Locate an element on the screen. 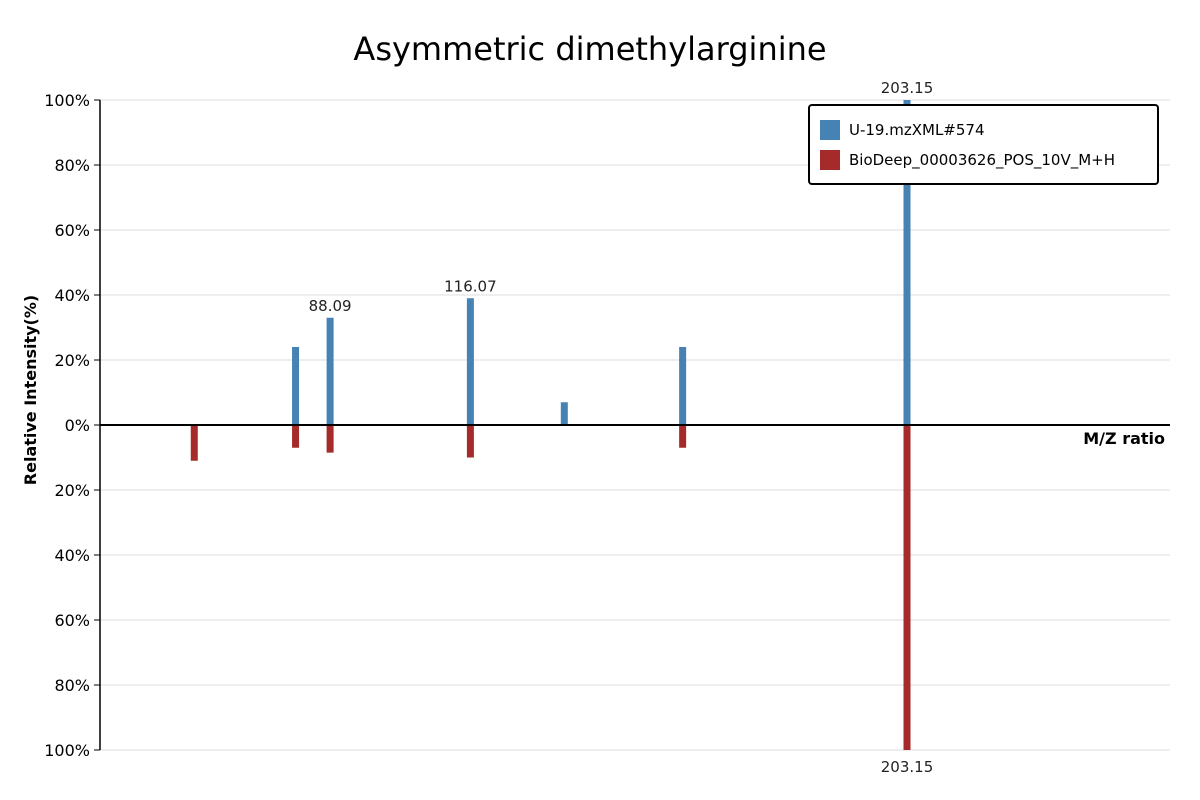  y-tick-label: 0% is located at coordinates (77, 425).